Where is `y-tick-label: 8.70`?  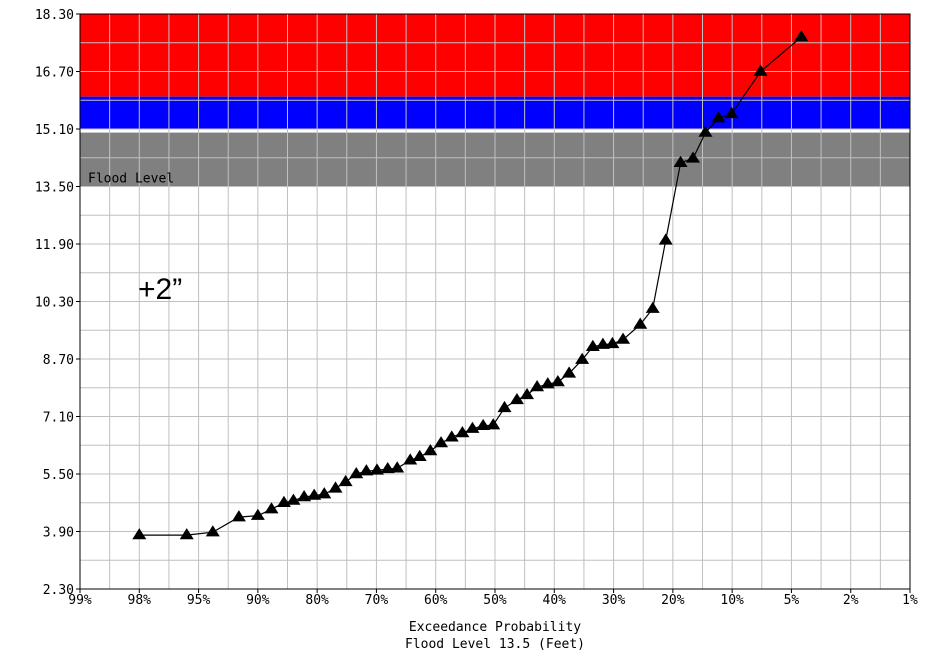
y-tick-label: 8.70 is located at coordinates (58, 360).